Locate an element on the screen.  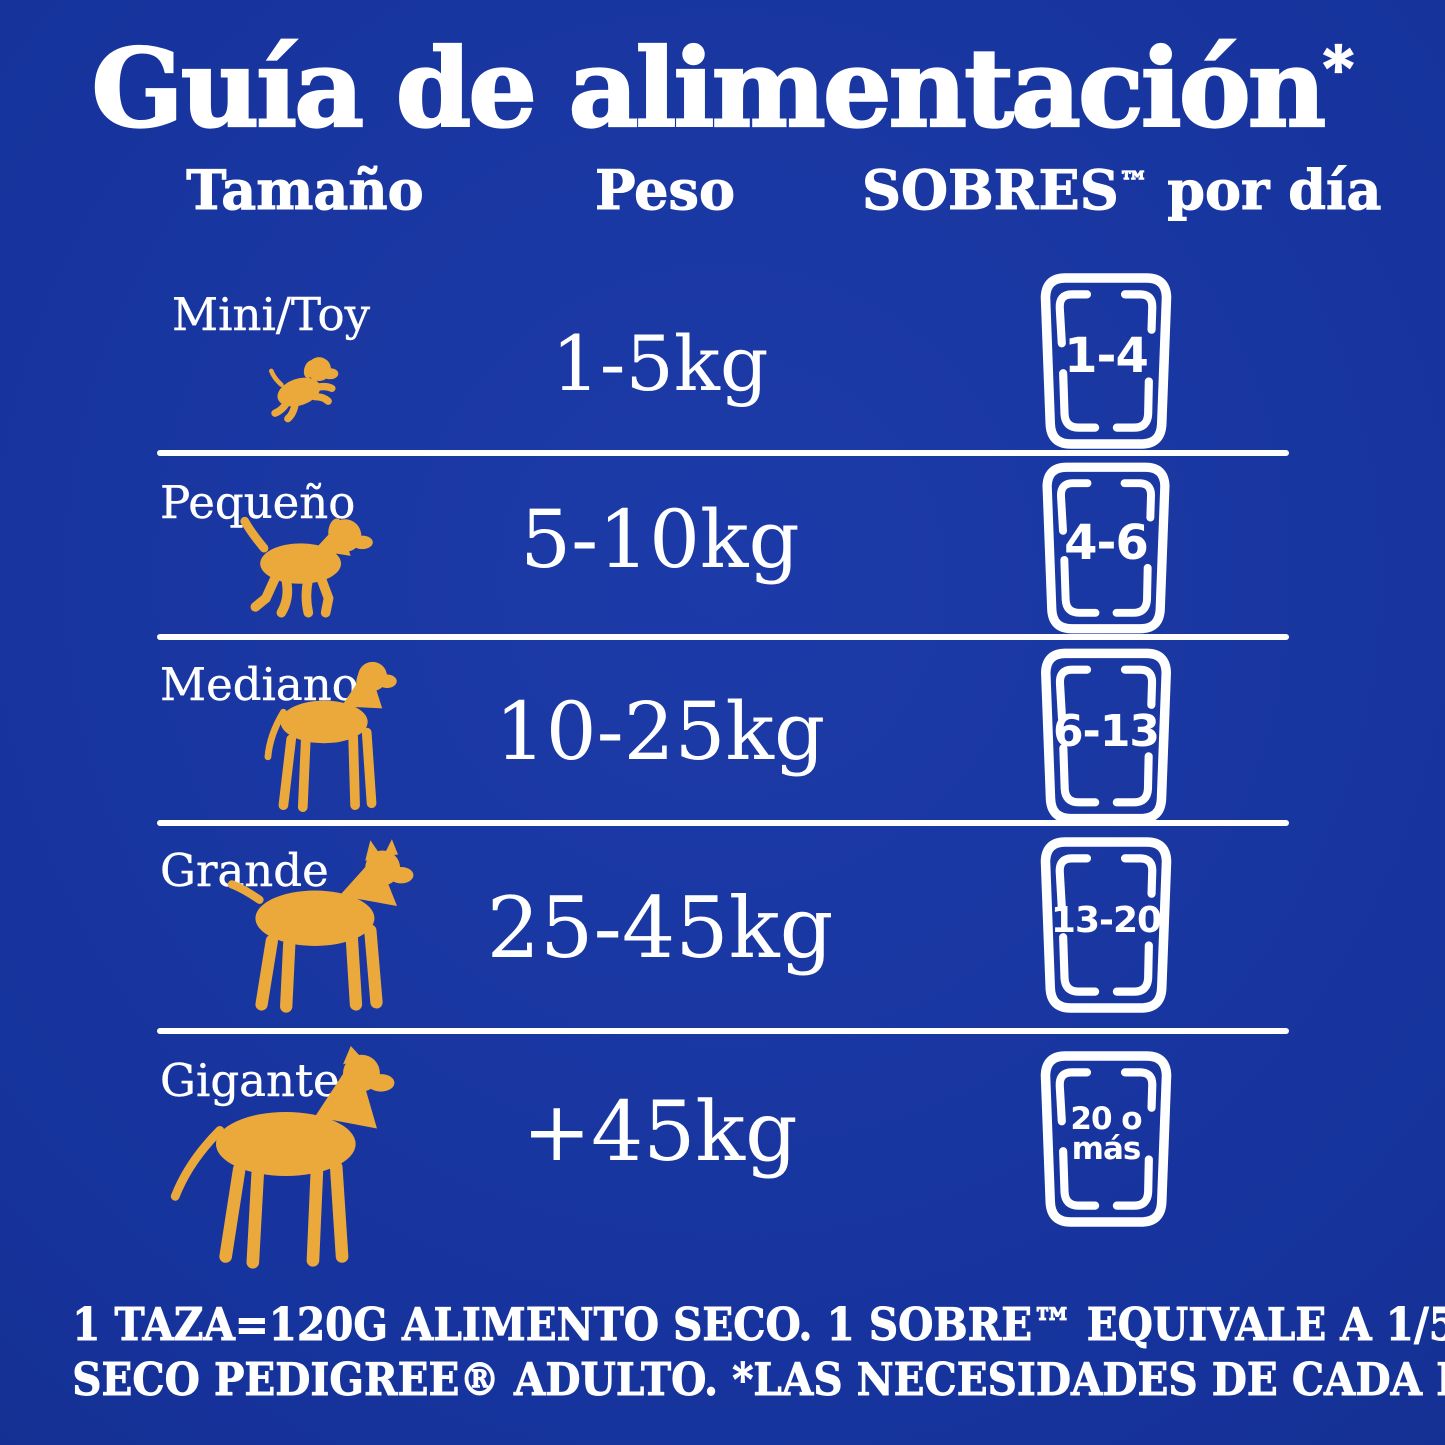
pouch-count-grande: 13-20 is located at coordinates (1106, 925).